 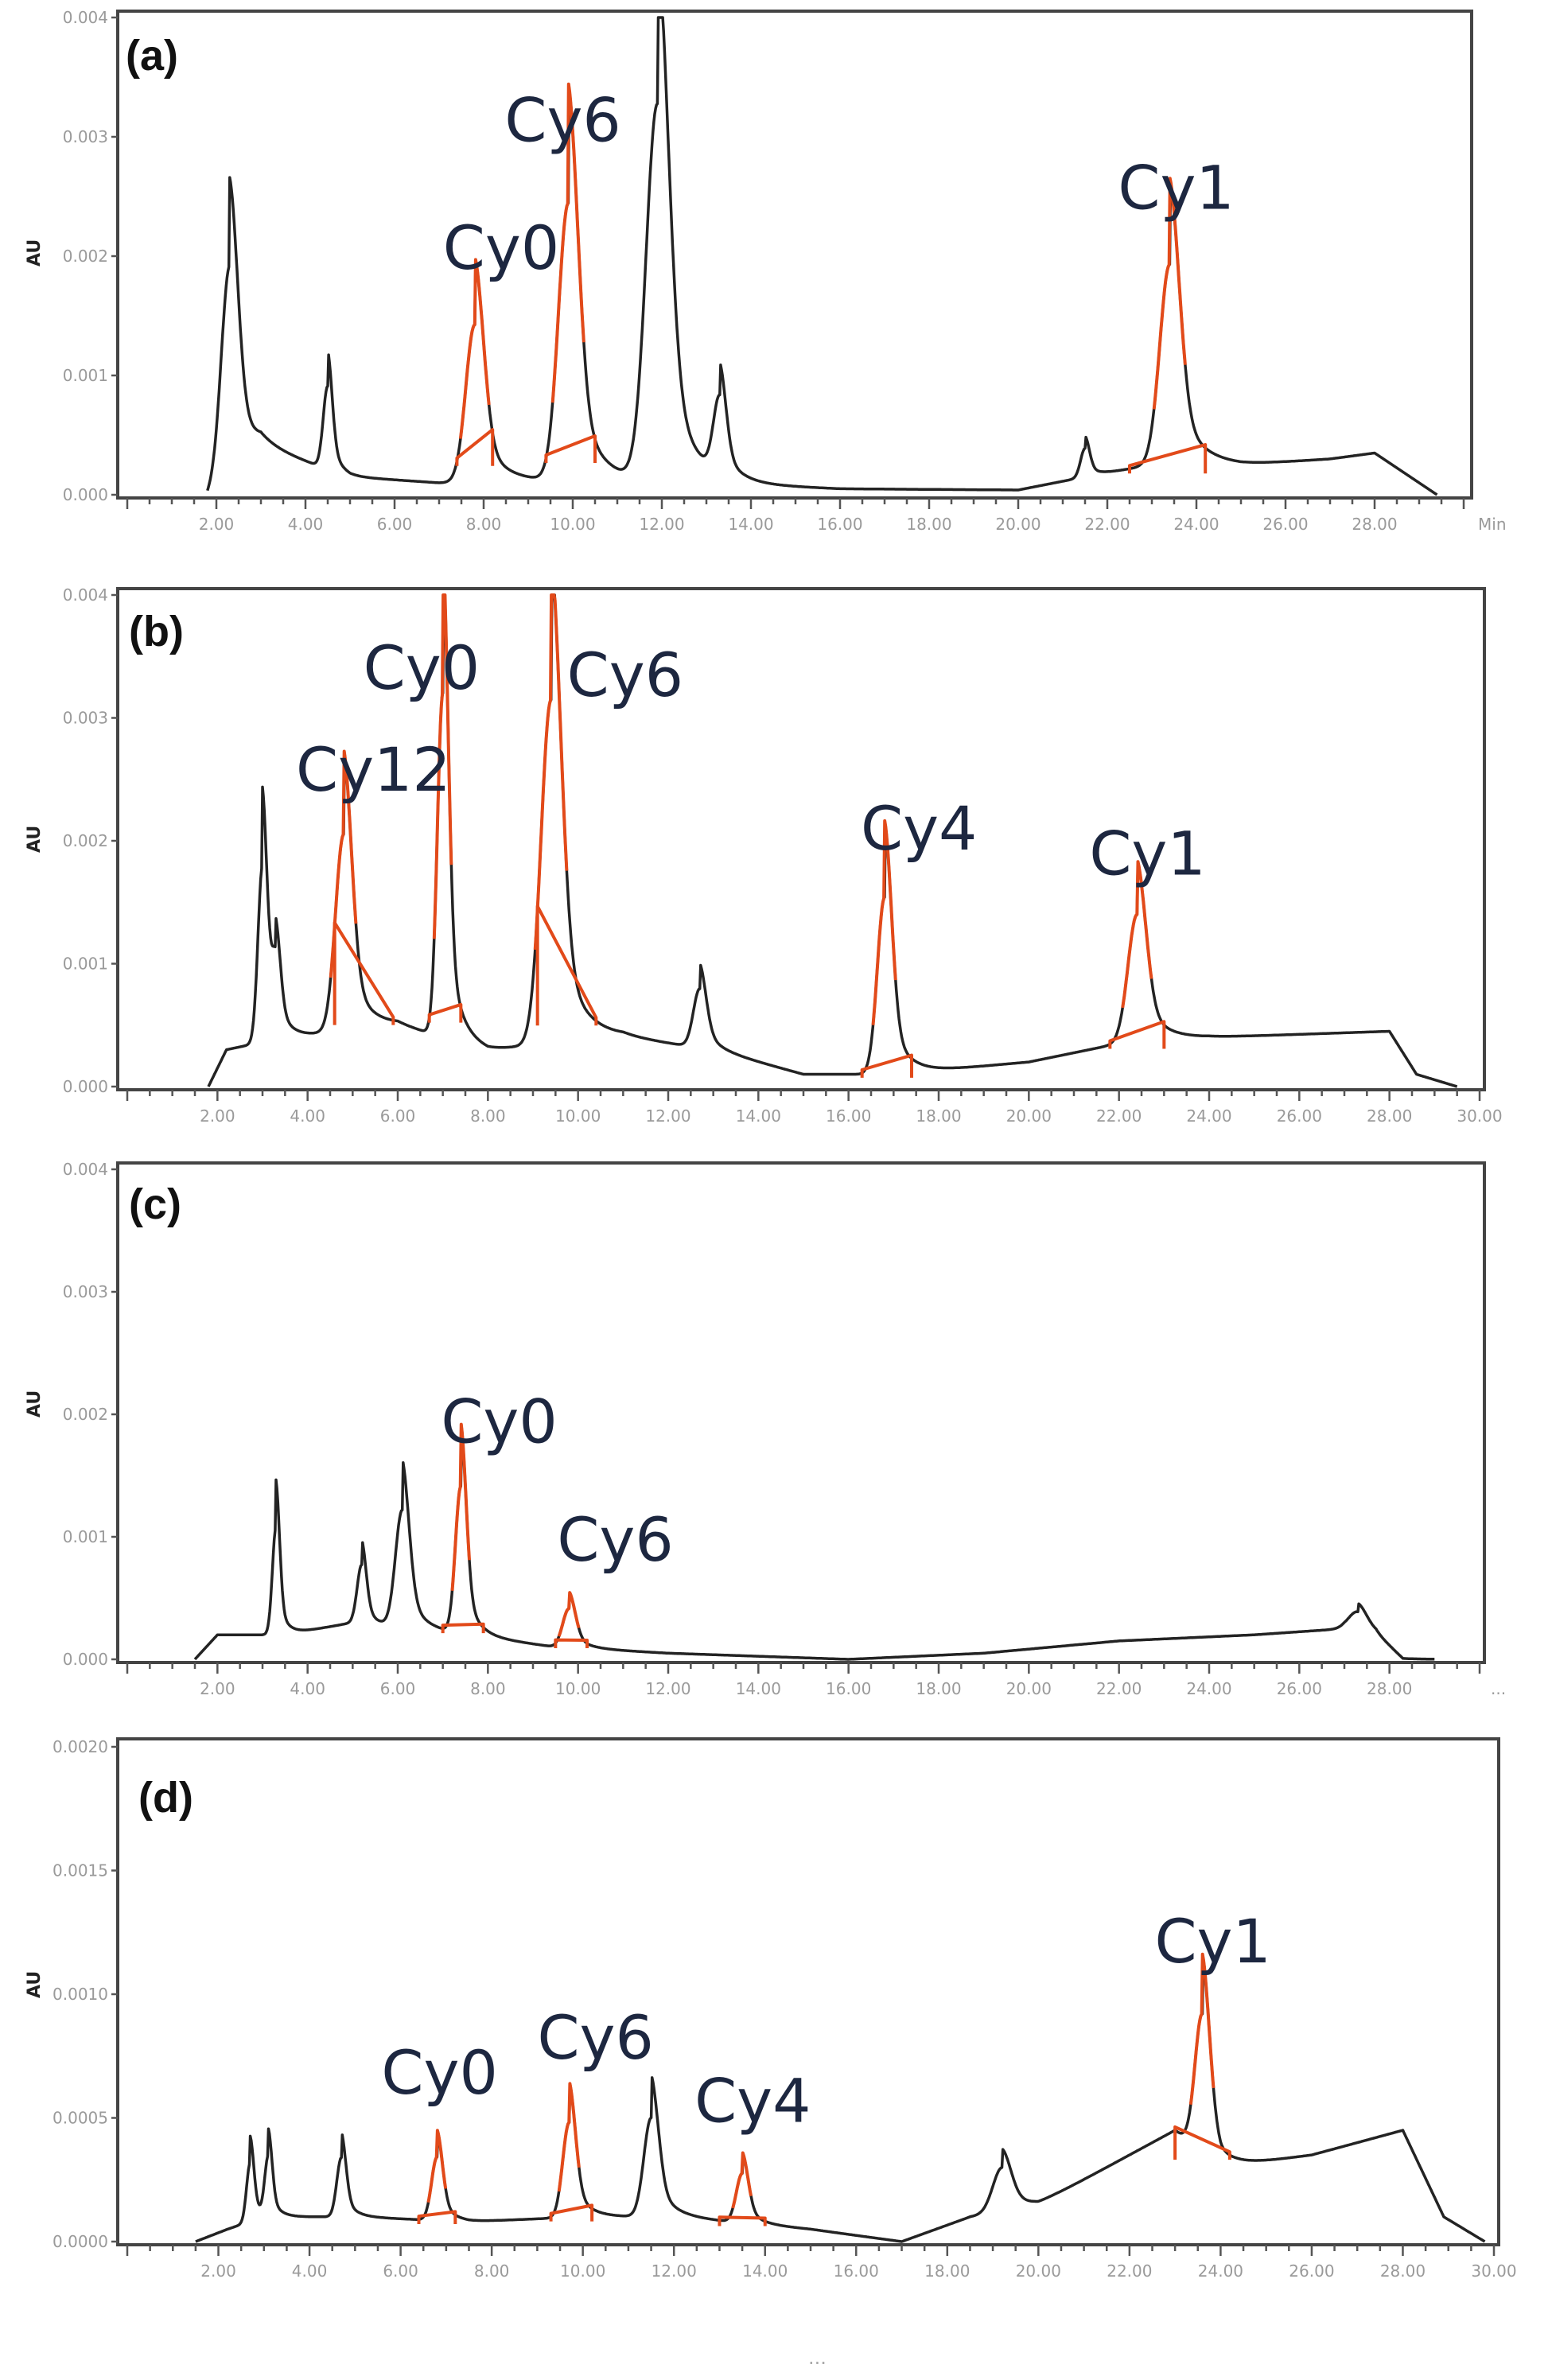 I want to click on x-tick-label: 24.00, so click(x=1208, y=1116).